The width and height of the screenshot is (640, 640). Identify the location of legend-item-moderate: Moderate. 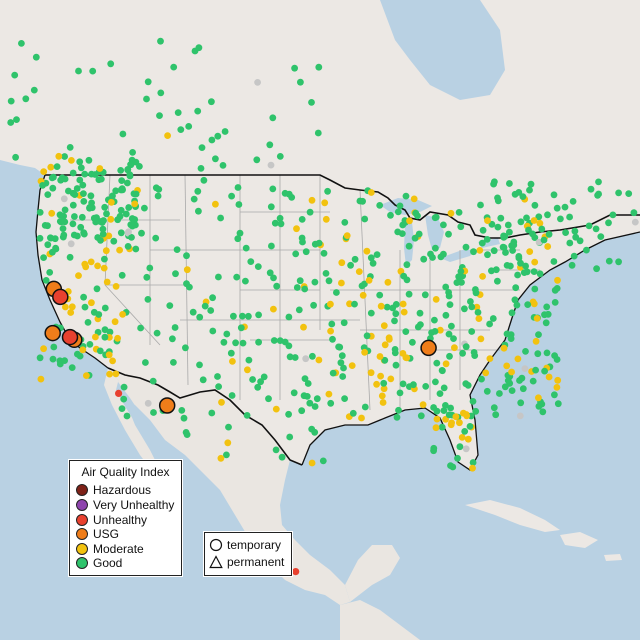
(110, 549).